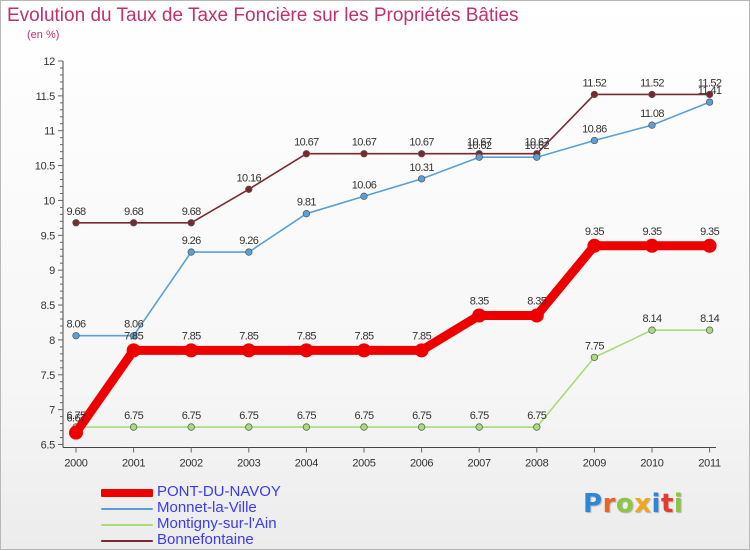 The height and width of the screenshot is (551, 750). What do you see at coordinates (479, 464) in the screenshot?
I see `x-tick-label: 2007` at bounding box center [479, 464].